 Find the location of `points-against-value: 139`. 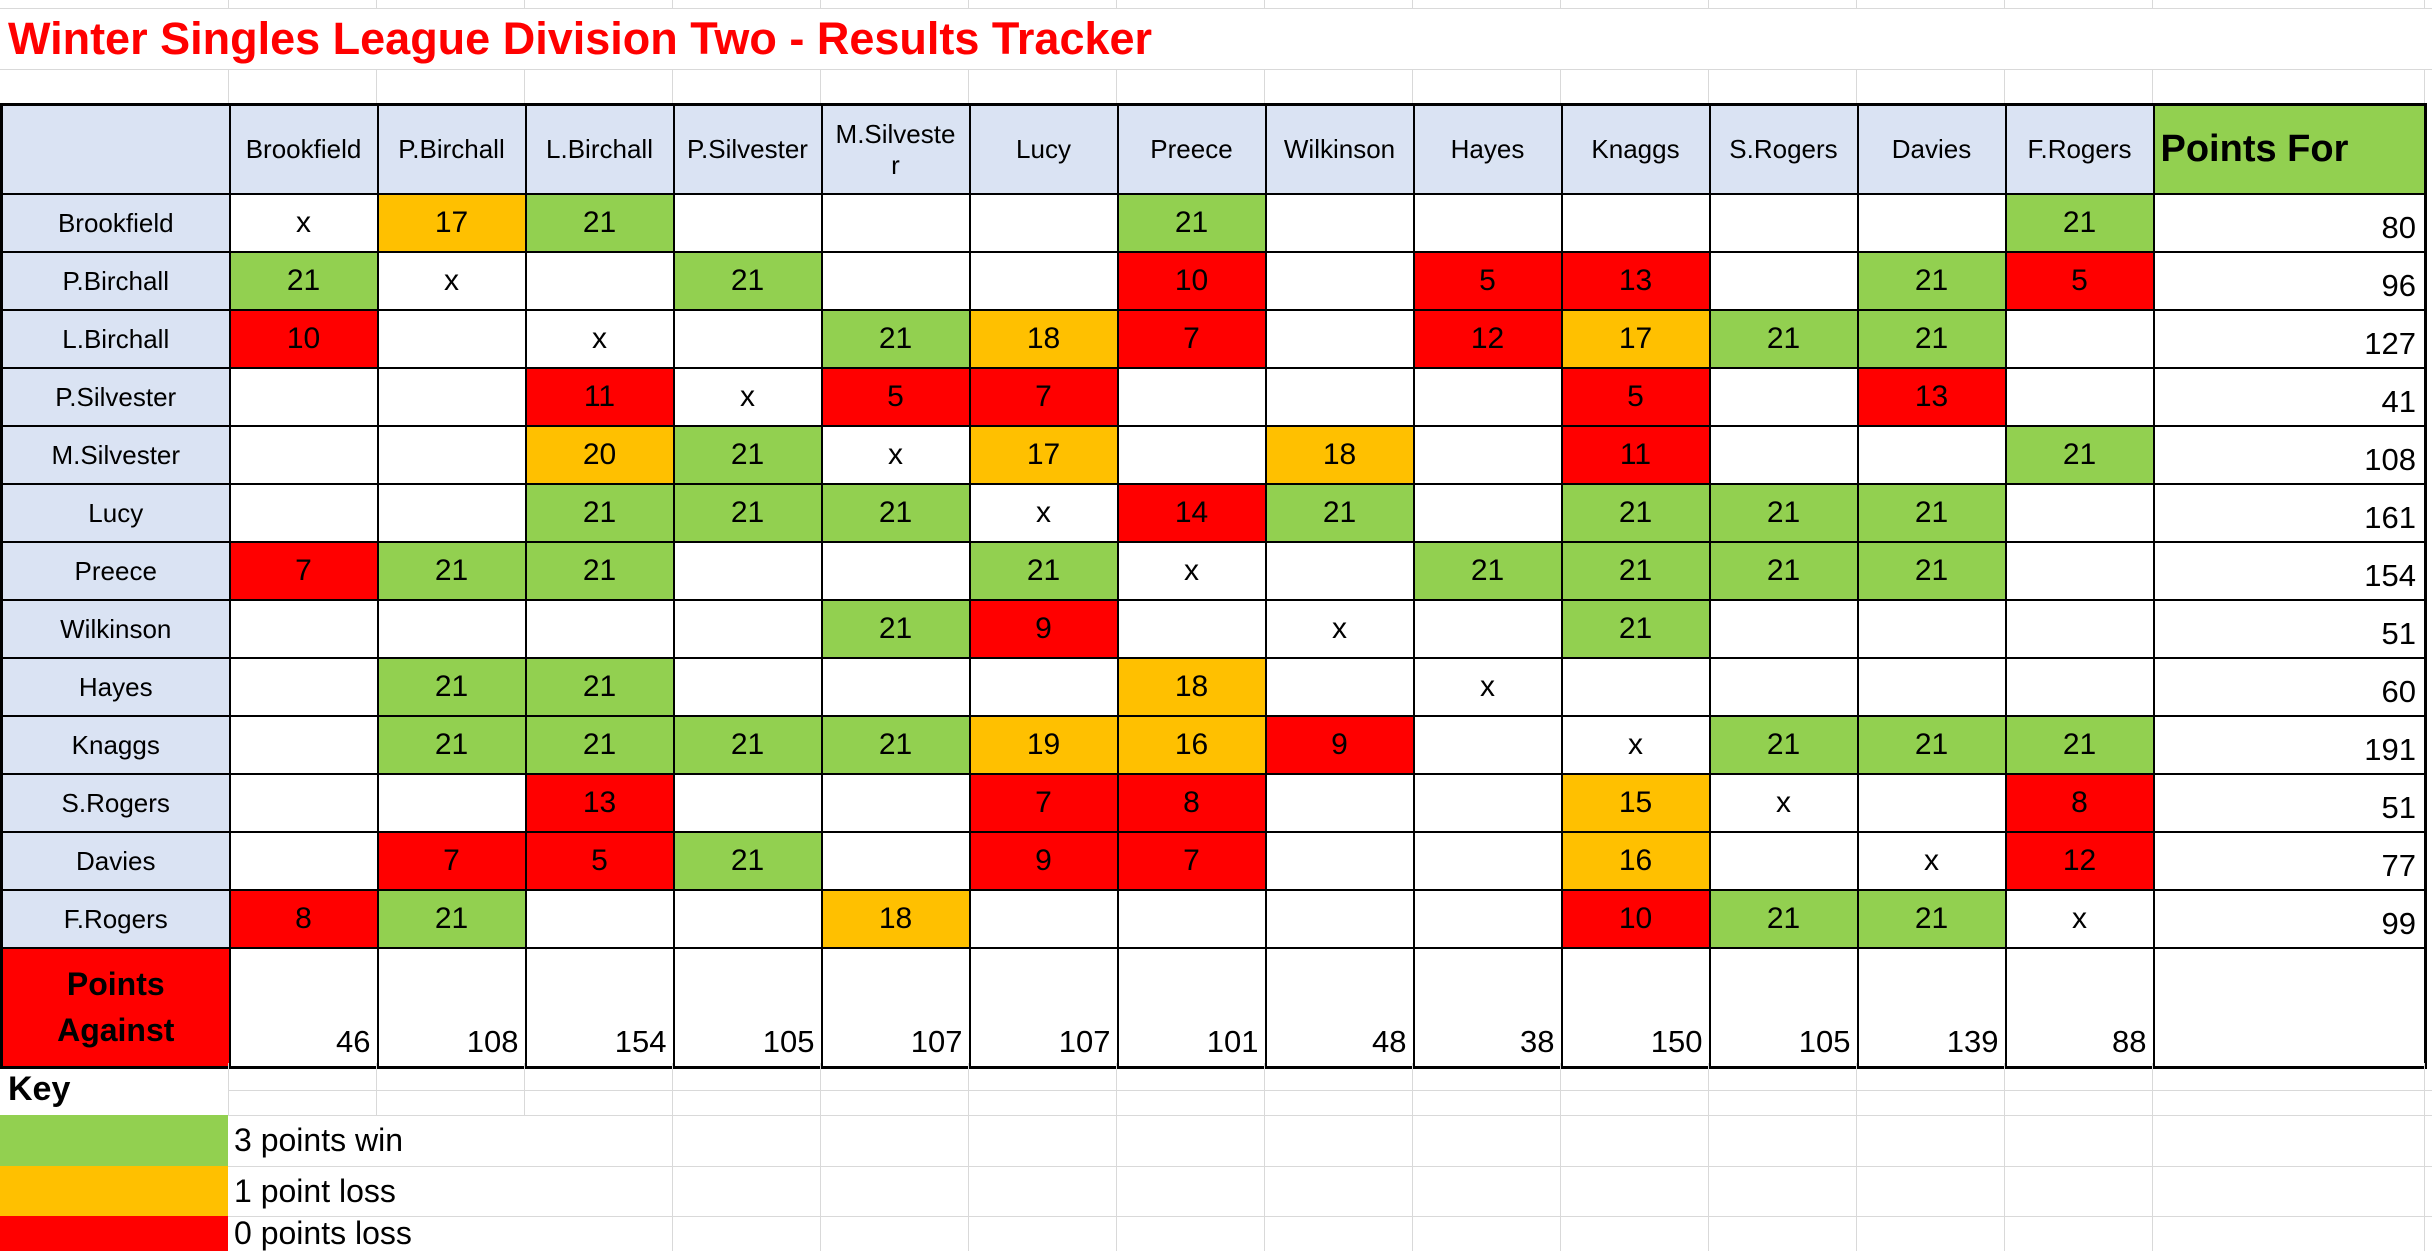

points-against-value: 139 is located at coordinates (1931, 1007).